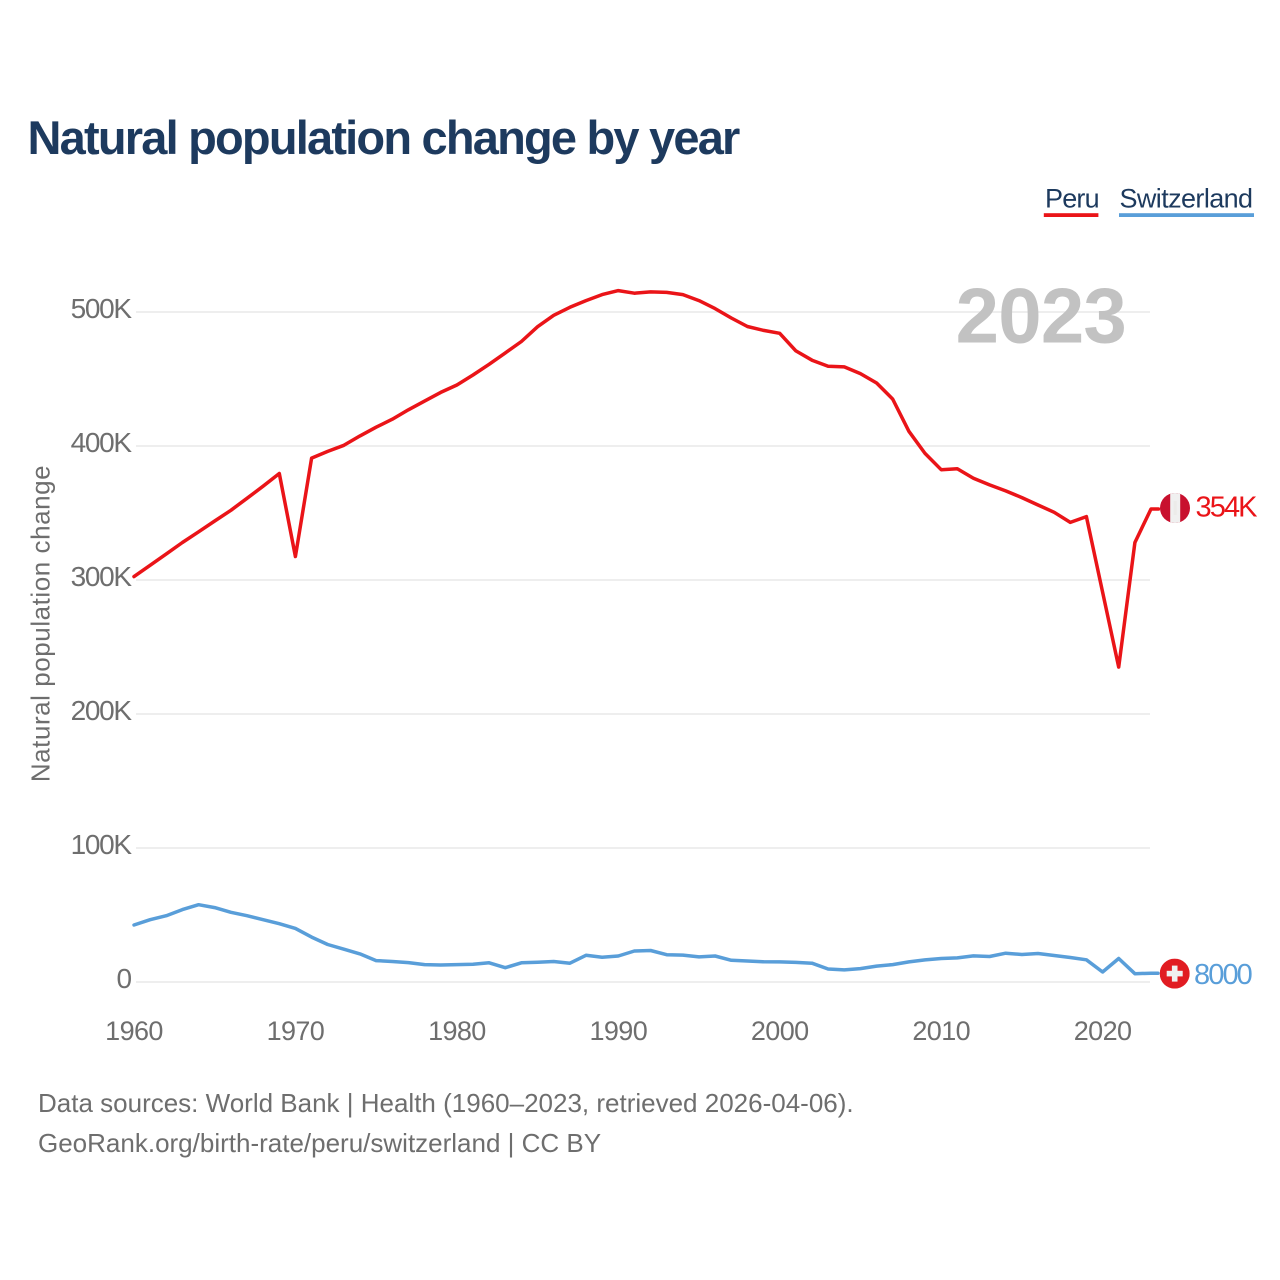 This screenshot has width=1280, height=1280. I want to click on svg-text: 1990, so click(618, 1031).